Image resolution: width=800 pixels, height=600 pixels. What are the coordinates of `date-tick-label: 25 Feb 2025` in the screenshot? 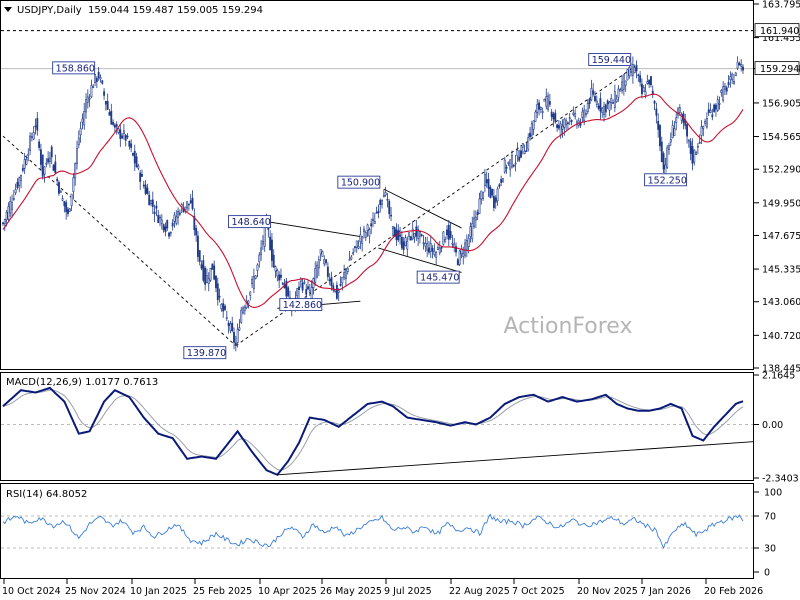 It's located at (222, 591).